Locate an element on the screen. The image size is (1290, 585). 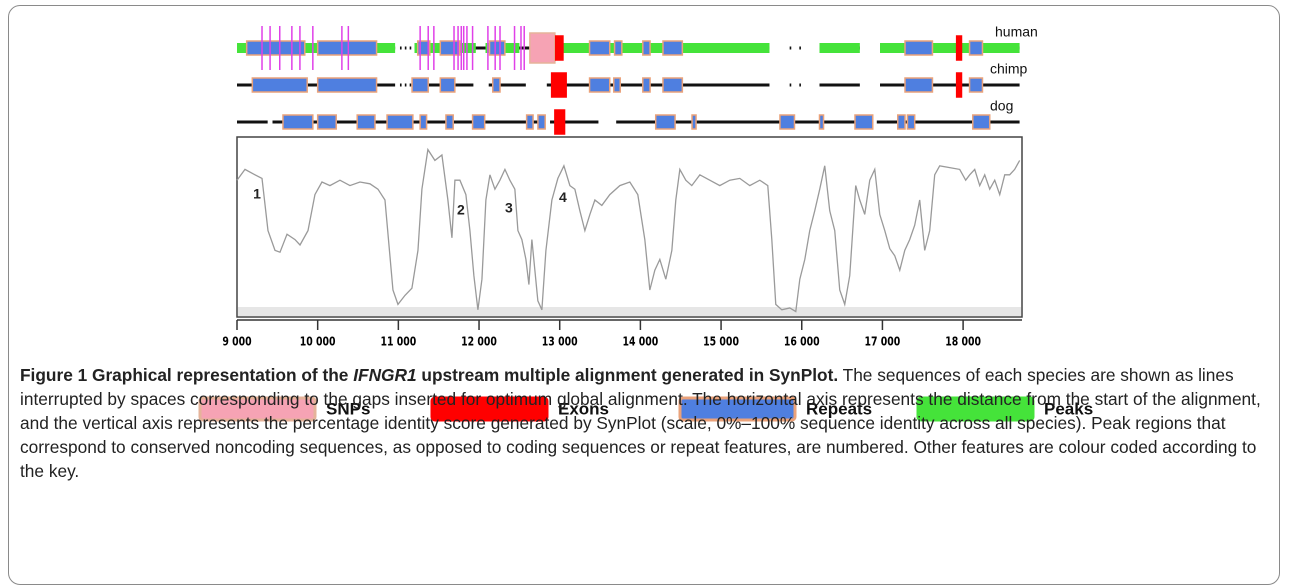
legend-label: SNPs is located at coordinates (348, 408).